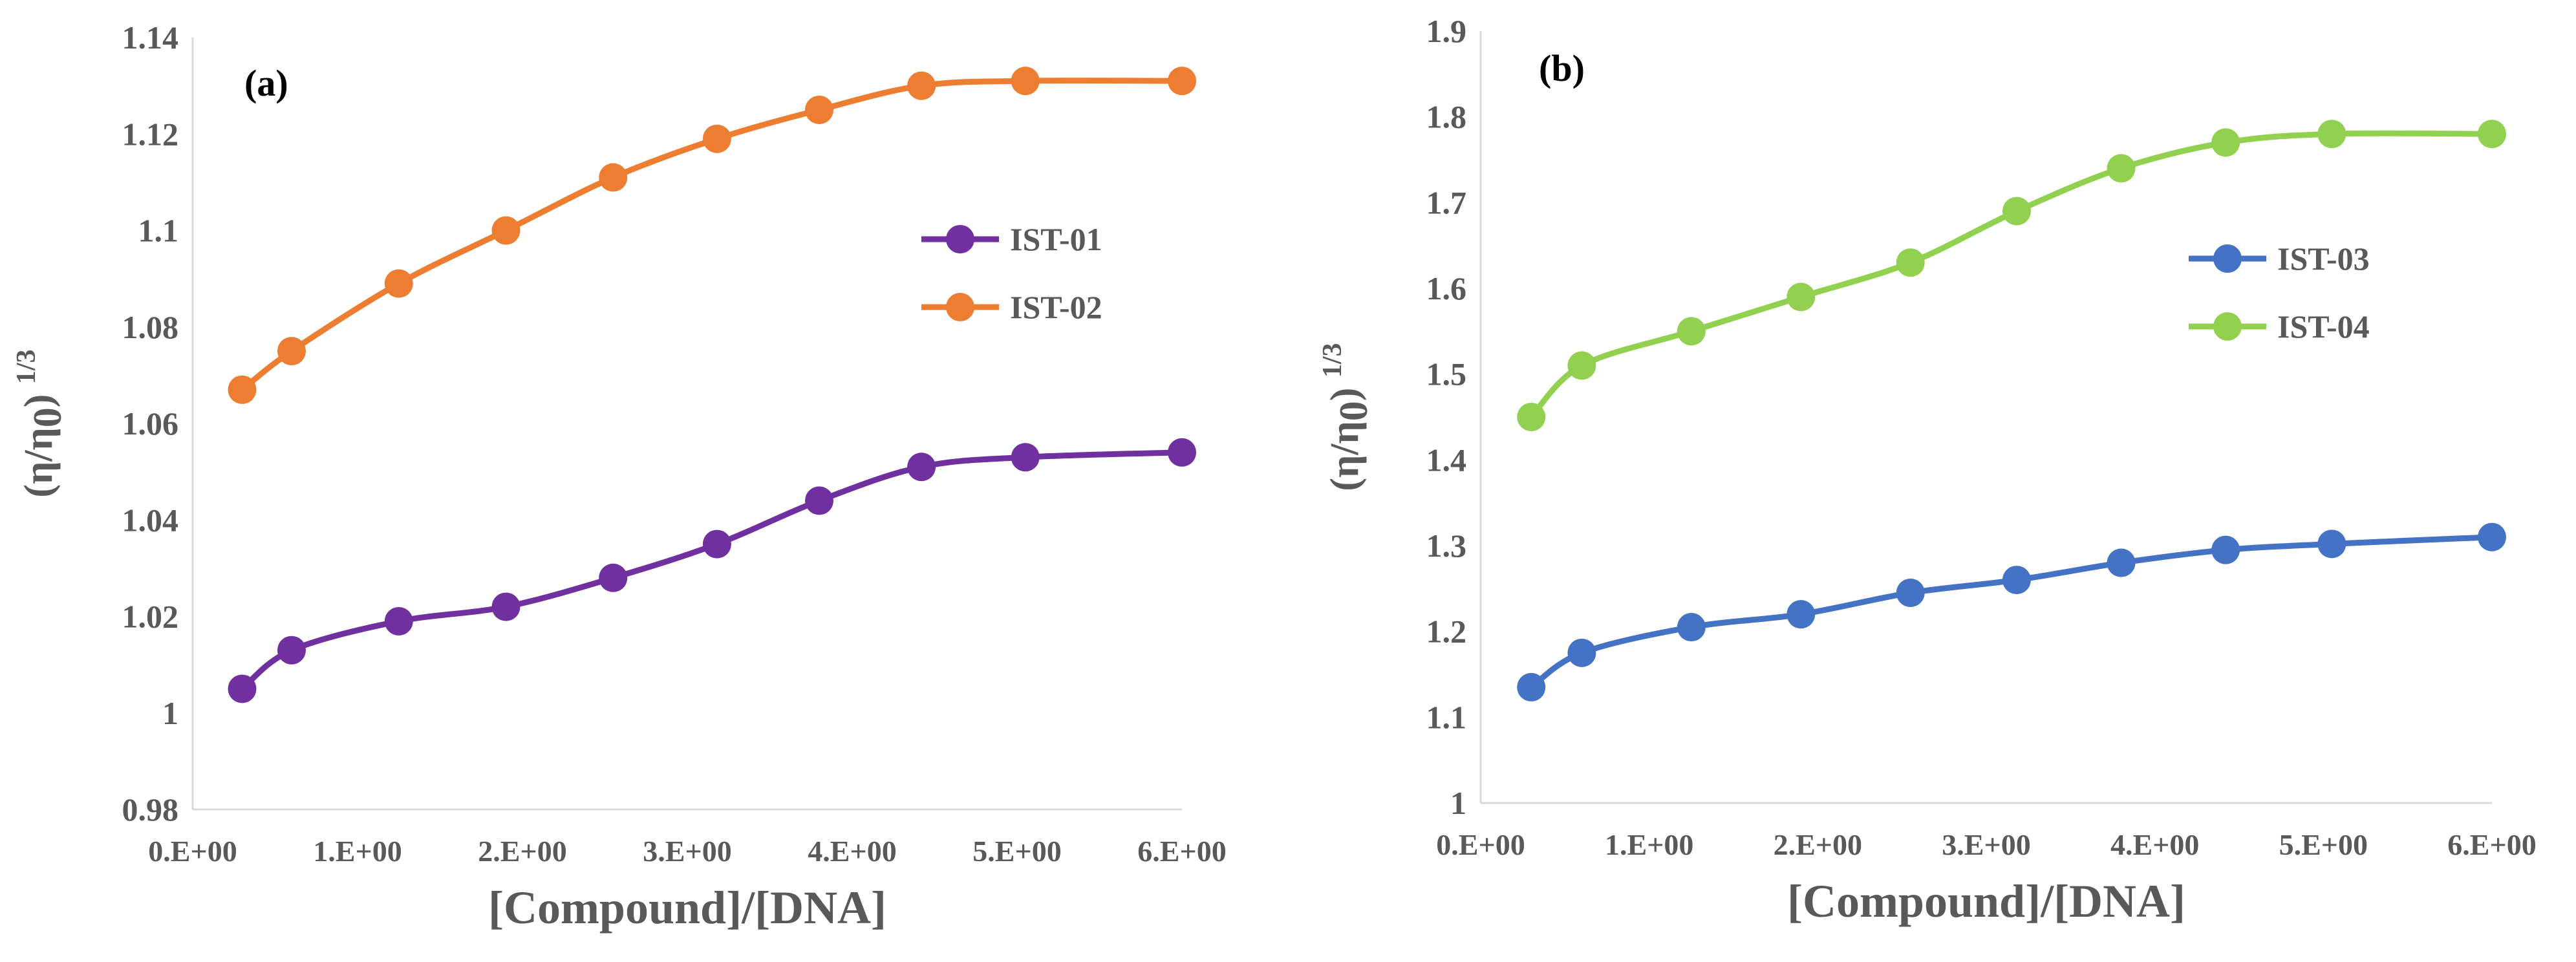  I want to click on y-tick-label: 1.7, so click(1446, 202).